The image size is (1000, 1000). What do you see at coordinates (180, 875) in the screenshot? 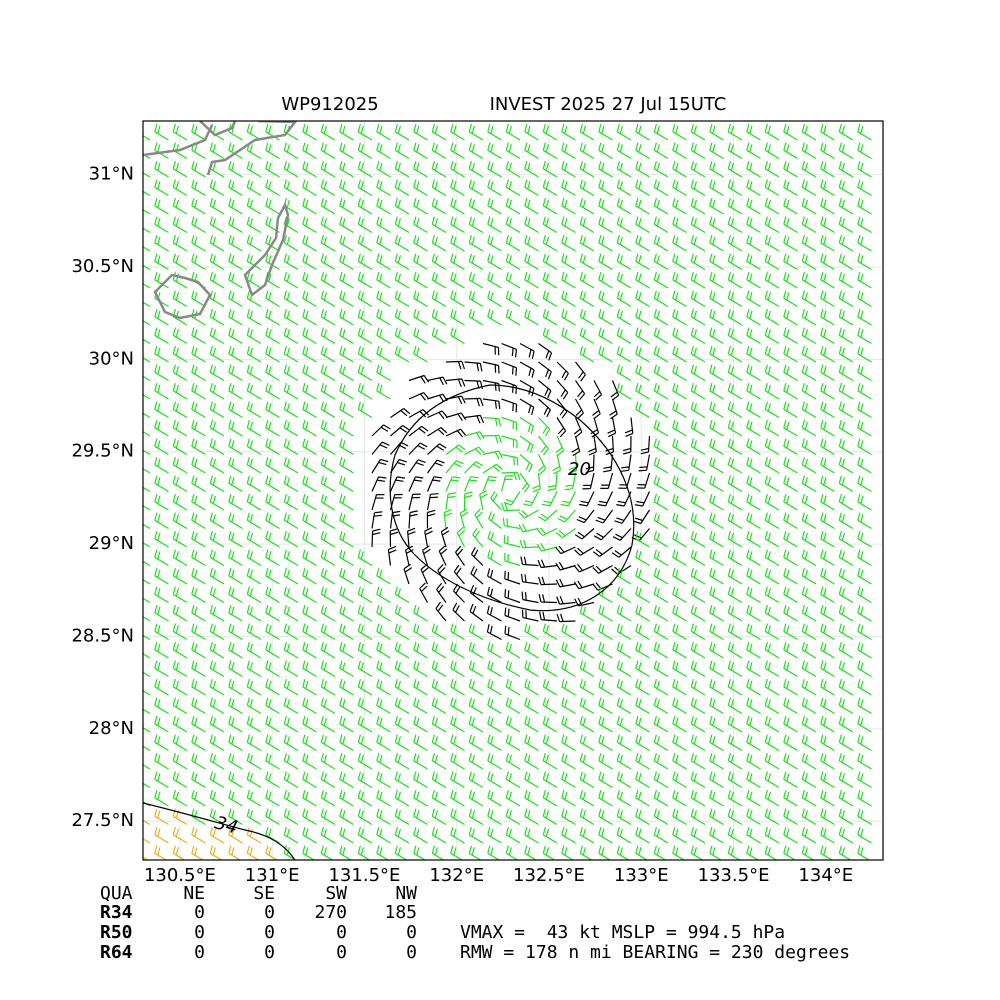
I see `x-tick-label: 130.5°E` at bounding box center [180, 875].